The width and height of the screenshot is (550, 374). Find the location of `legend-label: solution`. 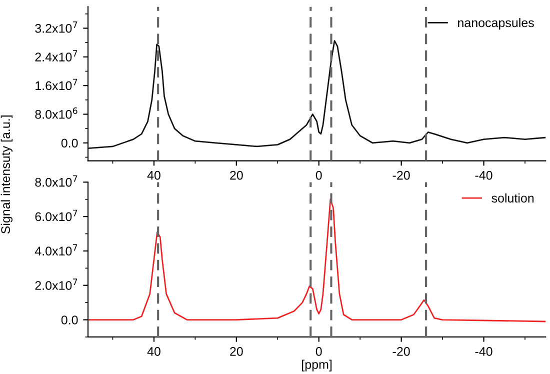

legend-label: solution is located at coordinates (513, 198).